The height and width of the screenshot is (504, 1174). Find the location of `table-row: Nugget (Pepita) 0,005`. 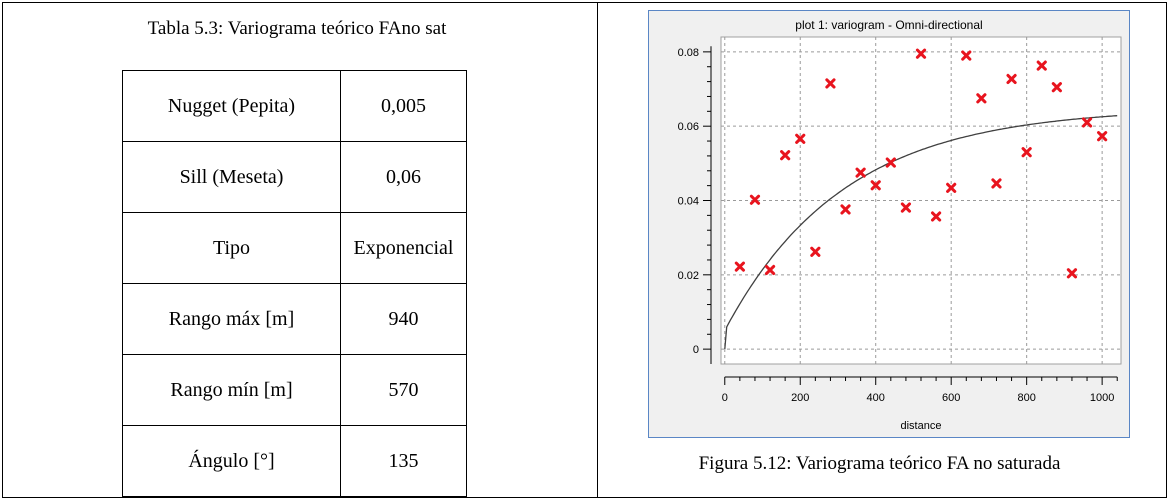

table-row: Nugget (Pepita) 0,005 is located at coordinates (294, 106).